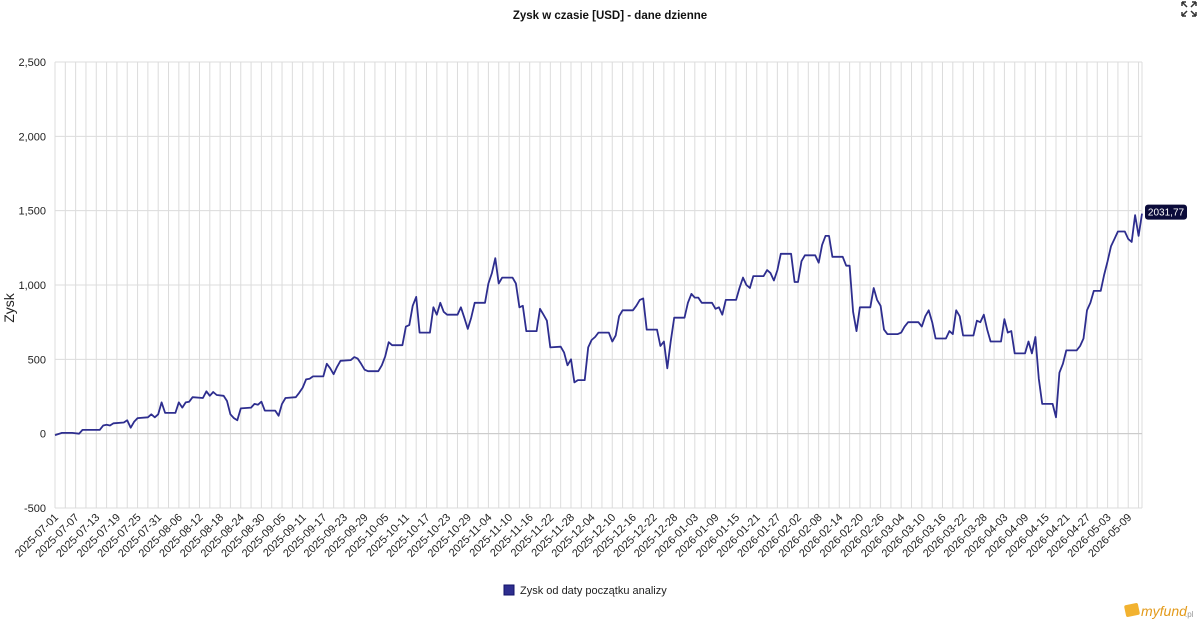  I want to click on legend-swatch, so click(509, 590).